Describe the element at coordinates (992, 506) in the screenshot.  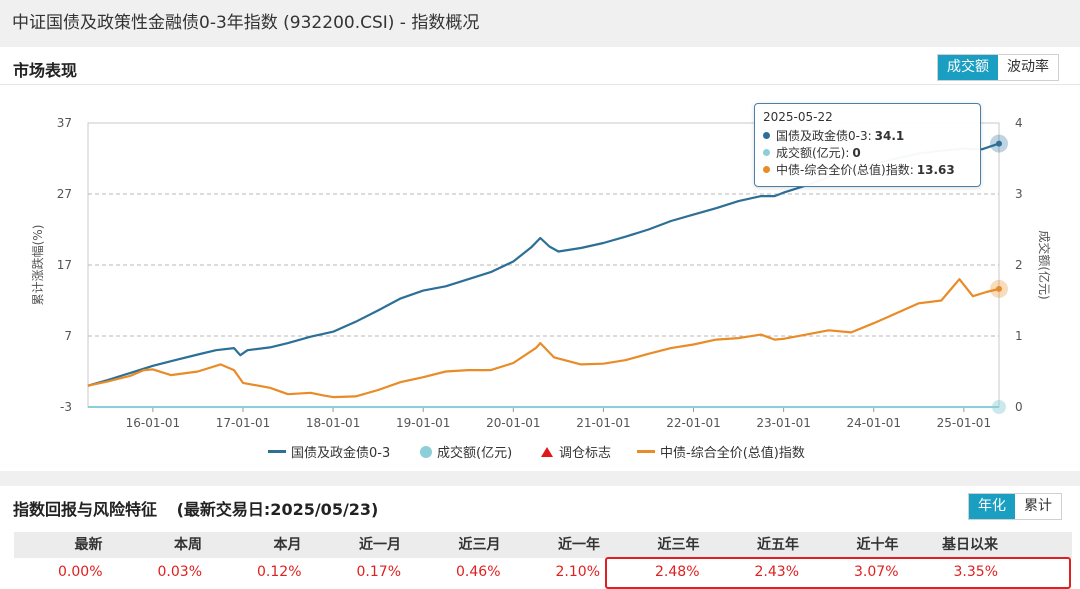
I see `annualized-button: 年化` at that location.